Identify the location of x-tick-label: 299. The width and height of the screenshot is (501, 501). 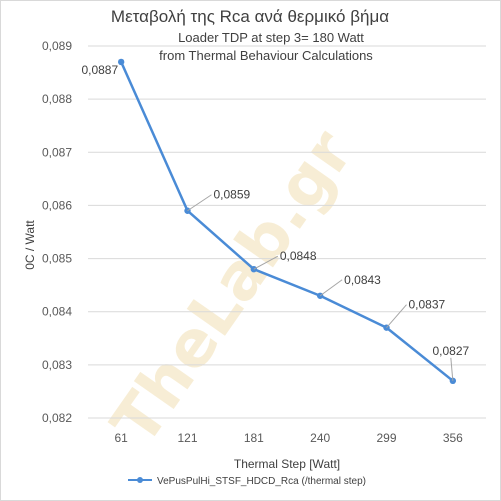
(386, 438).